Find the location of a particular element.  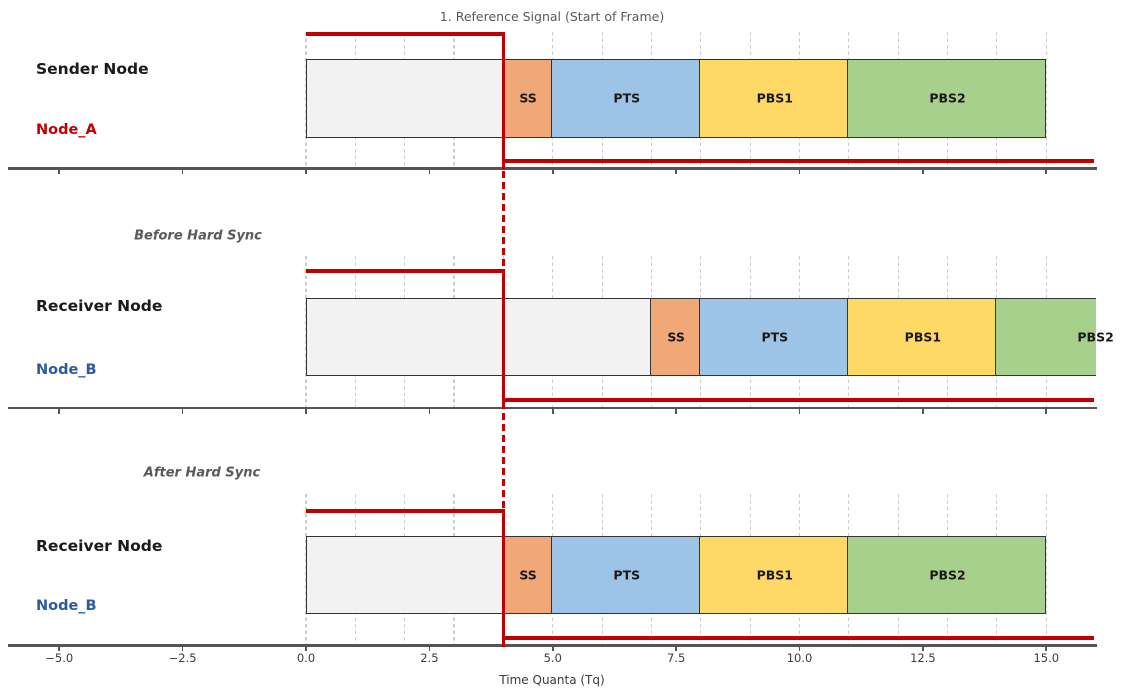

x-tick-label: 5.0 is located at coordinates (552, 658).